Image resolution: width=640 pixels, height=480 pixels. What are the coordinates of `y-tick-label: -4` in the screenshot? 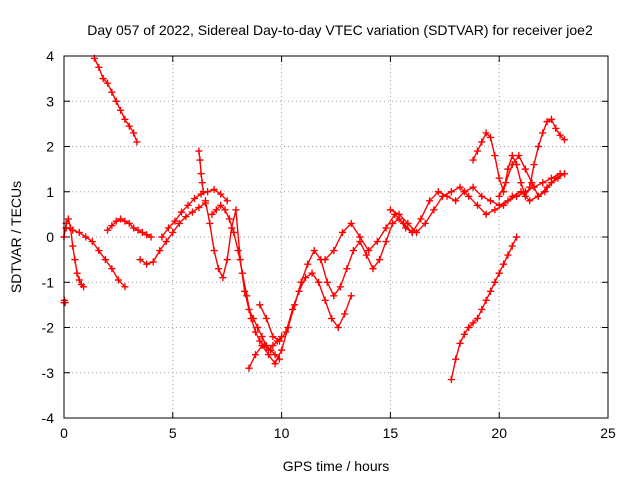 It's located at (48, 418).